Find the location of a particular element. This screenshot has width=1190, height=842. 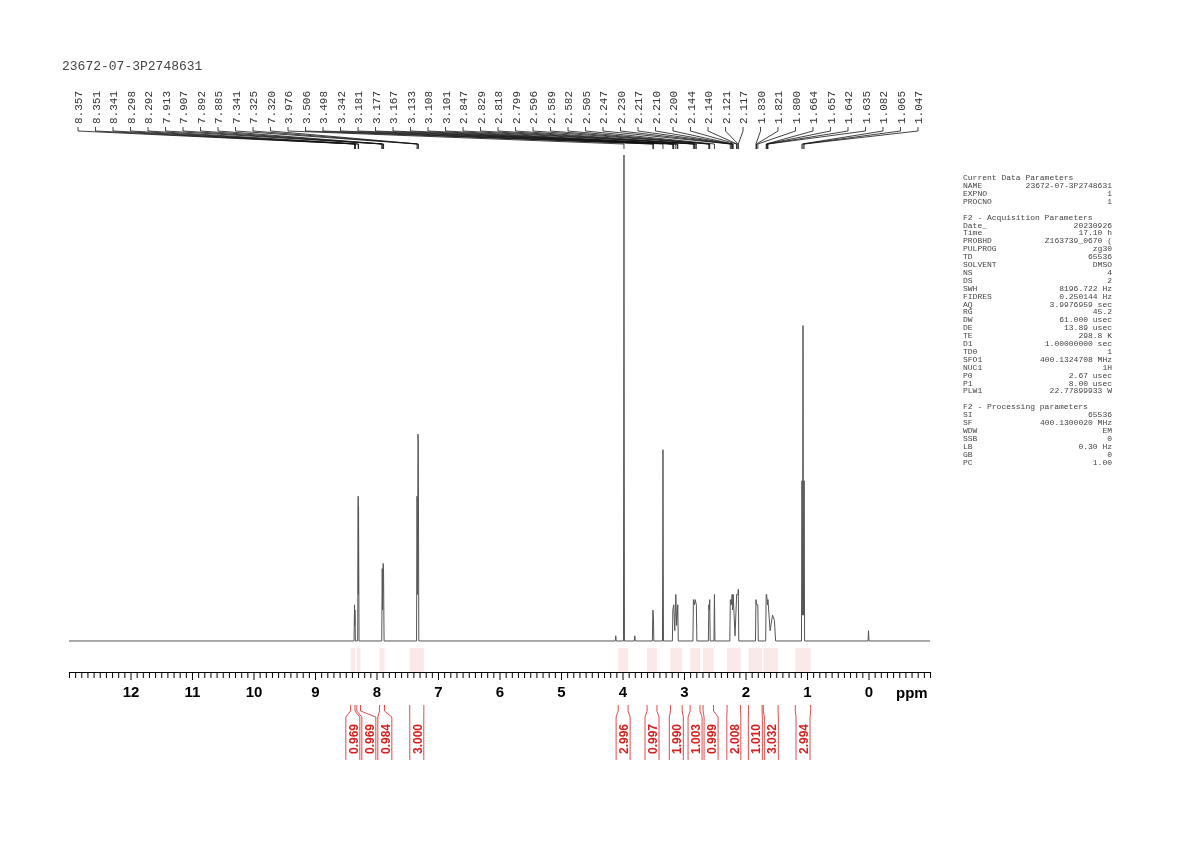

text: DS 2 is located at coordinates (1037, 280).